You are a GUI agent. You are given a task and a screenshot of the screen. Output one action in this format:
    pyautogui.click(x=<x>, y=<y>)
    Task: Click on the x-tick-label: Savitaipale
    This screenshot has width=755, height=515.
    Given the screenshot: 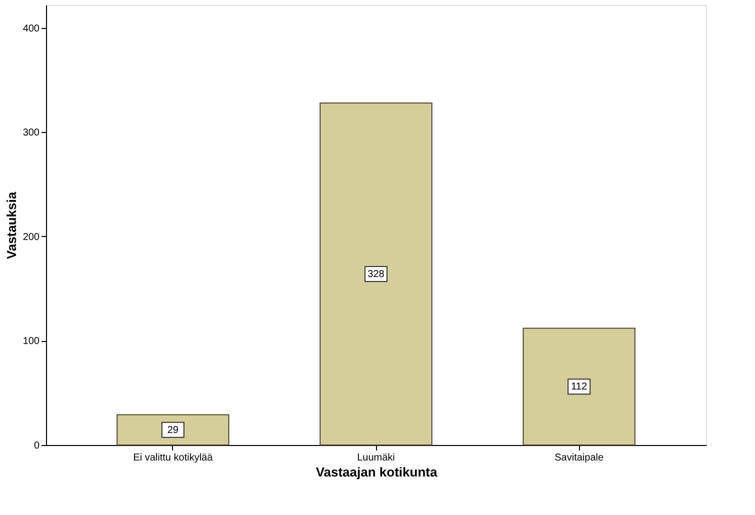 What is the action you would take?
    pyautogui.click(x=579, y=458)
    